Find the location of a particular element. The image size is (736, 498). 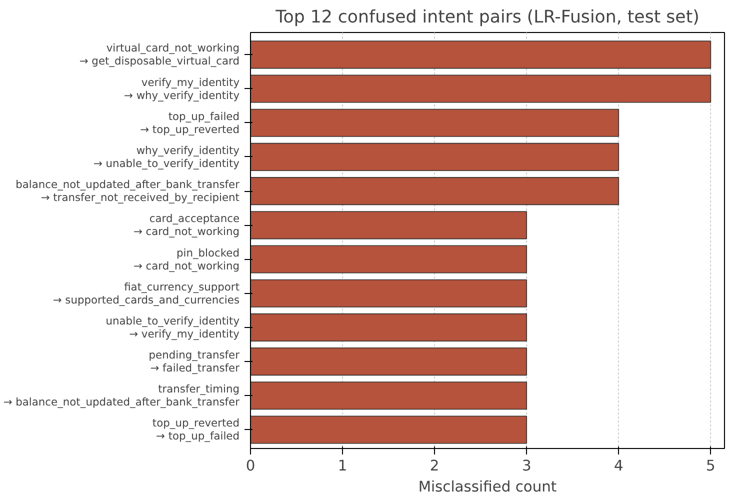

y-tick-label: transfer_timing → balance_not_updated_after_bank_transfer is located at coordinates (121, 395).